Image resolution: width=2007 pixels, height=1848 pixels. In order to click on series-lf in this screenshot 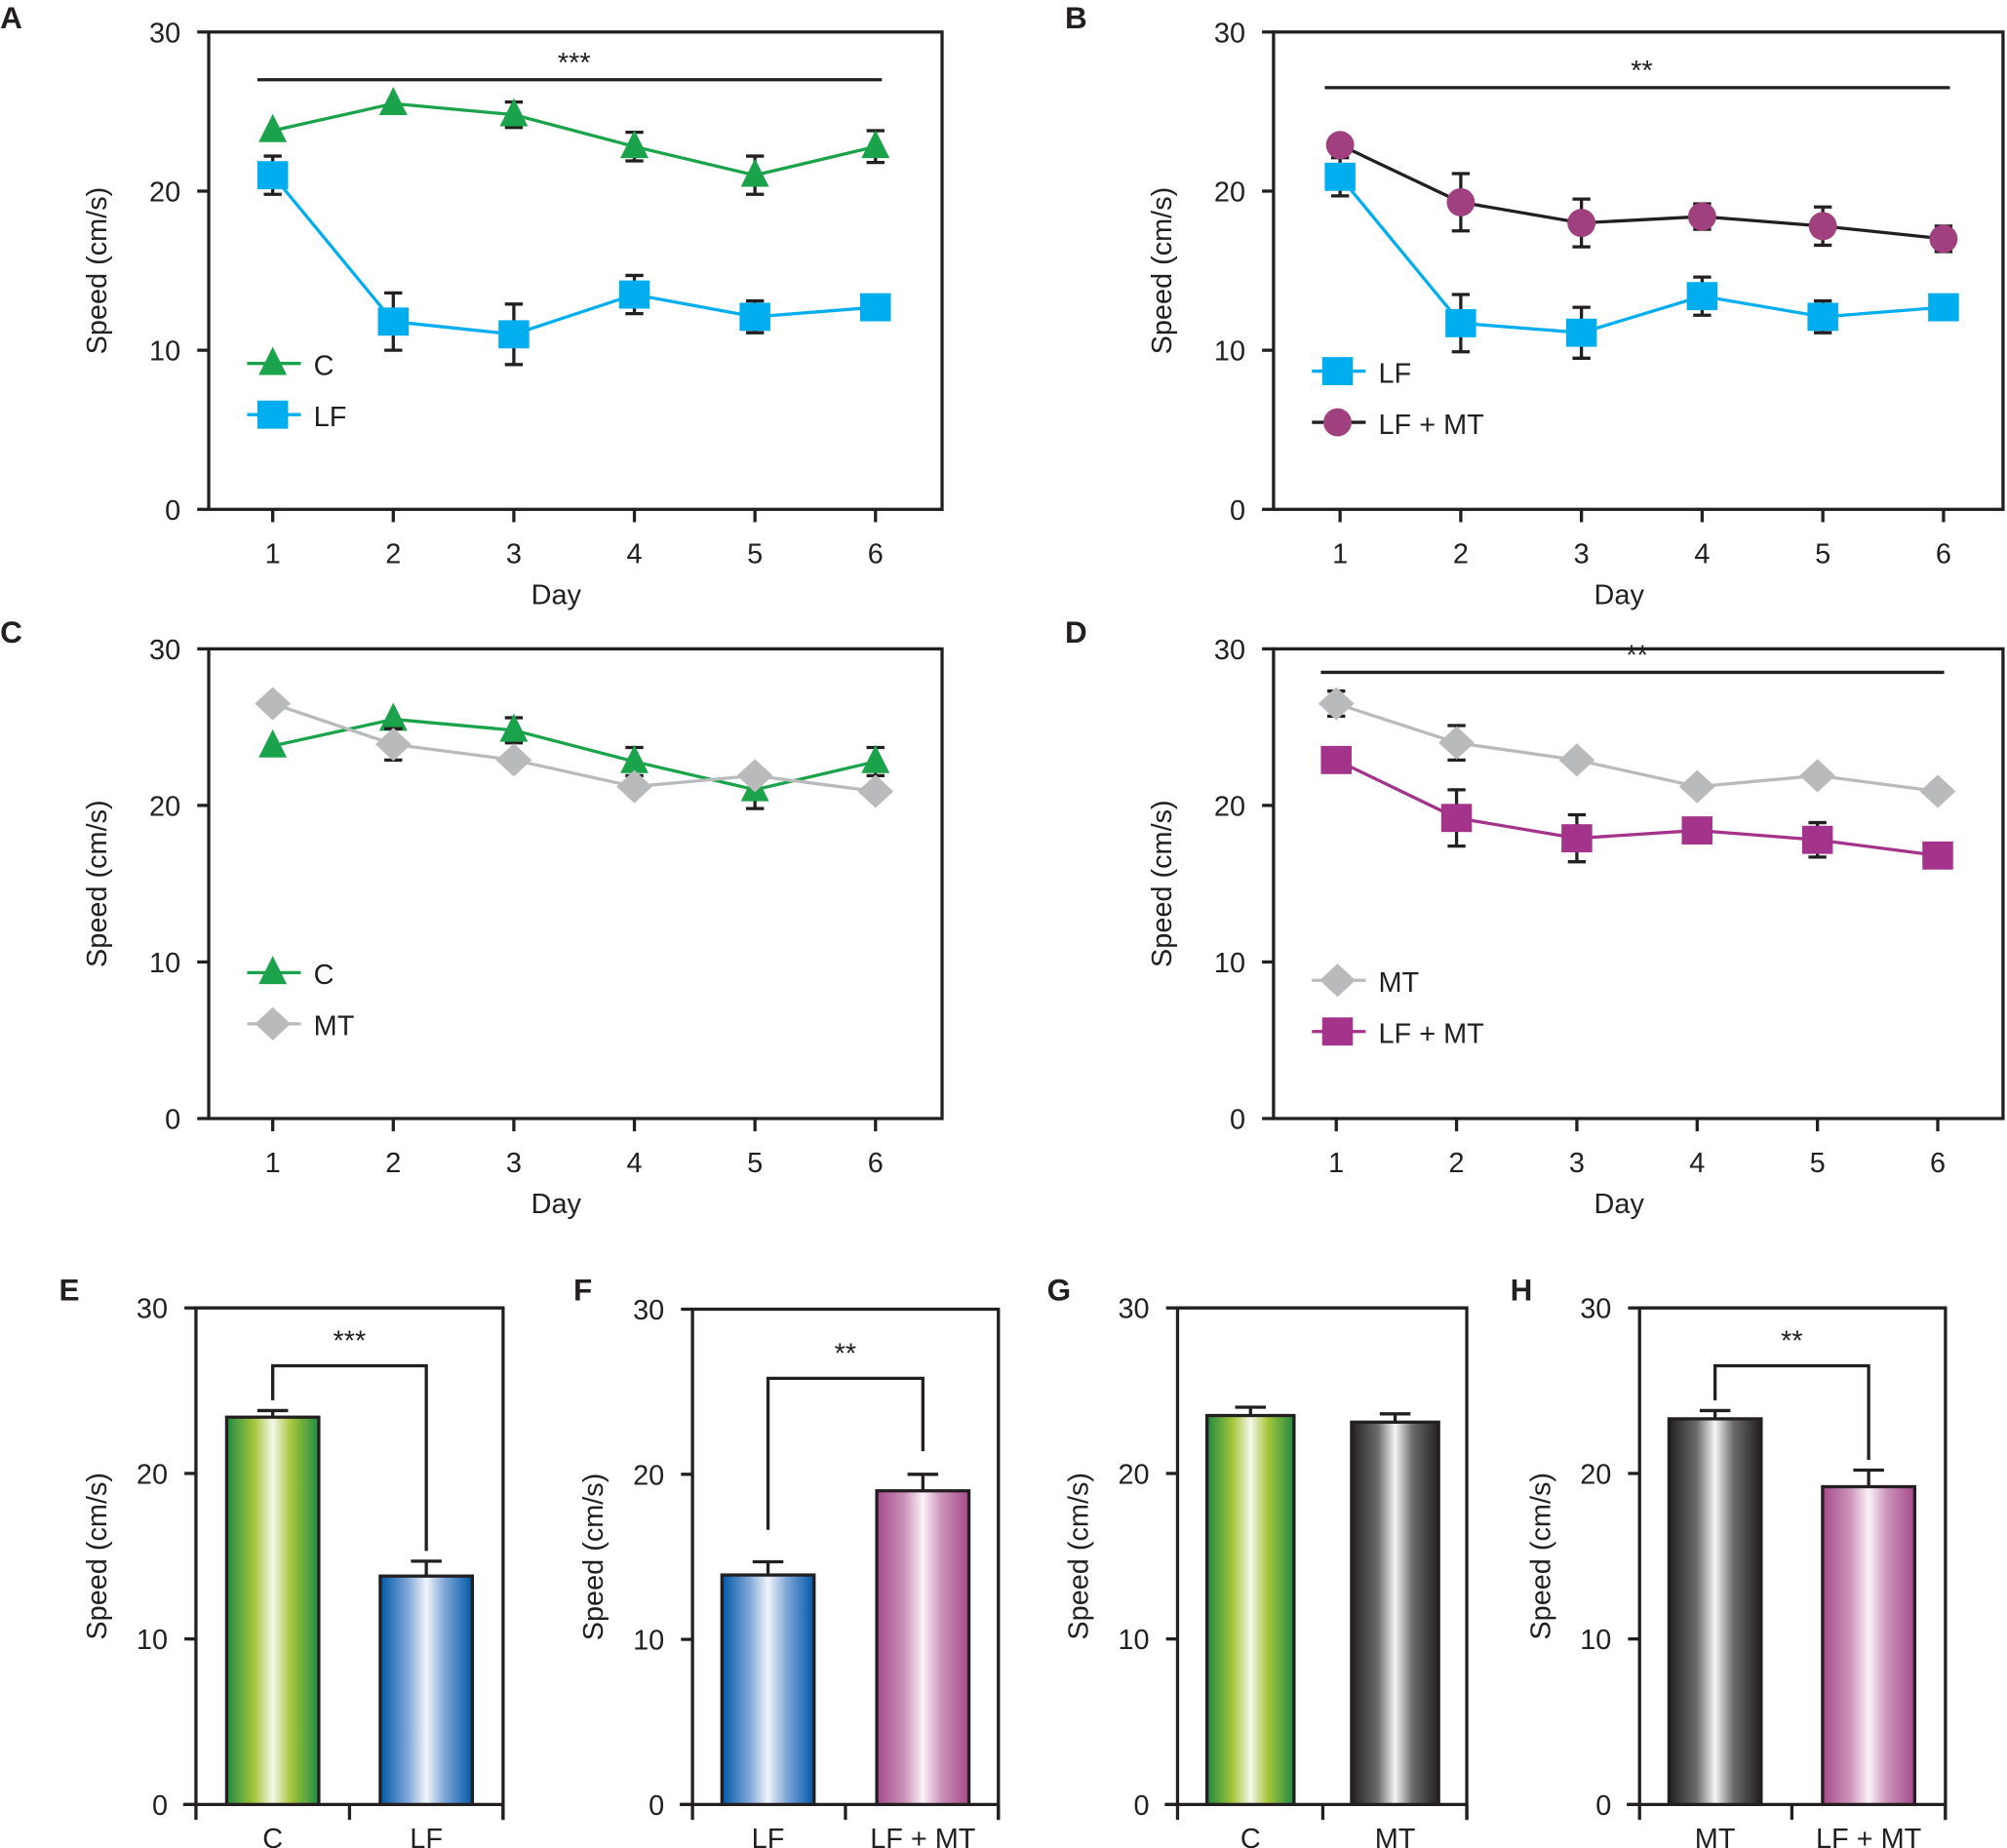, I will do `click(1641, 258)`.